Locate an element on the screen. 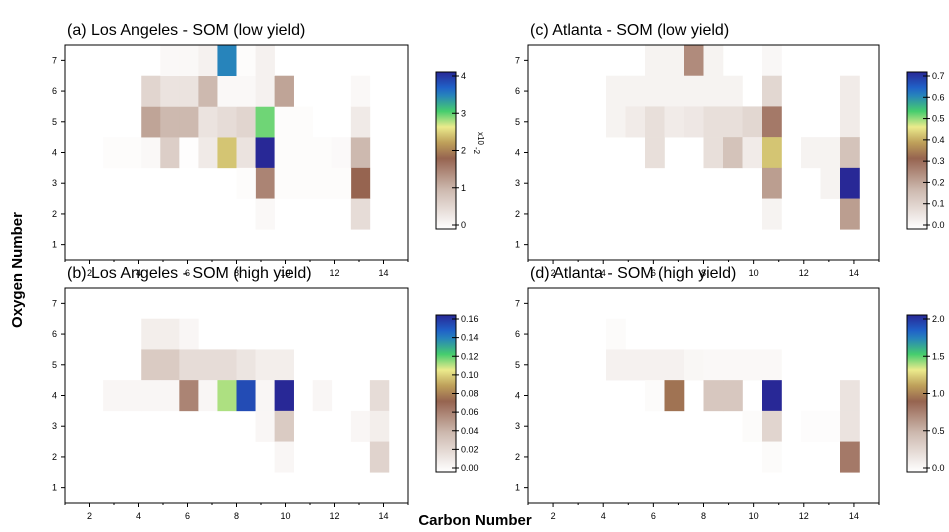 The width and height of the screenshot is (949, 532). colorbar-tick-label: 0.00 is located at coordinates (470, 468).